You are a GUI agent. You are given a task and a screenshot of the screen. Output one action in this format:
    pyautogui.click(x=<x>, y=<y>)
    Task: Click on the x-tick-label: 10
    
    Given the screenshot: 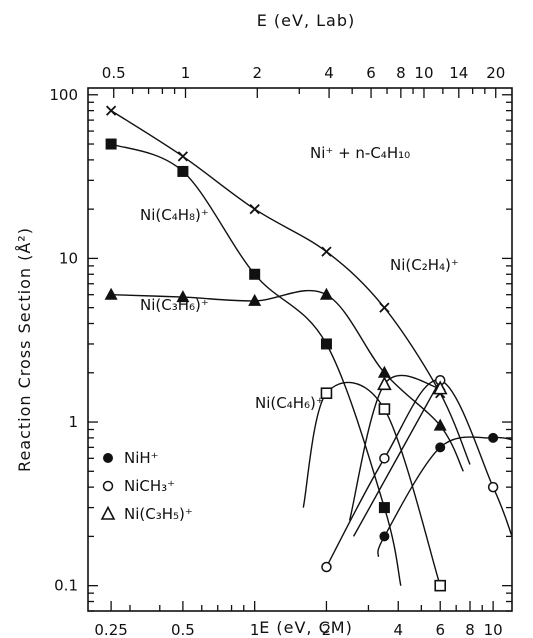 What is the action you would take?
    pyautogui.click(x=493, y=629)
    